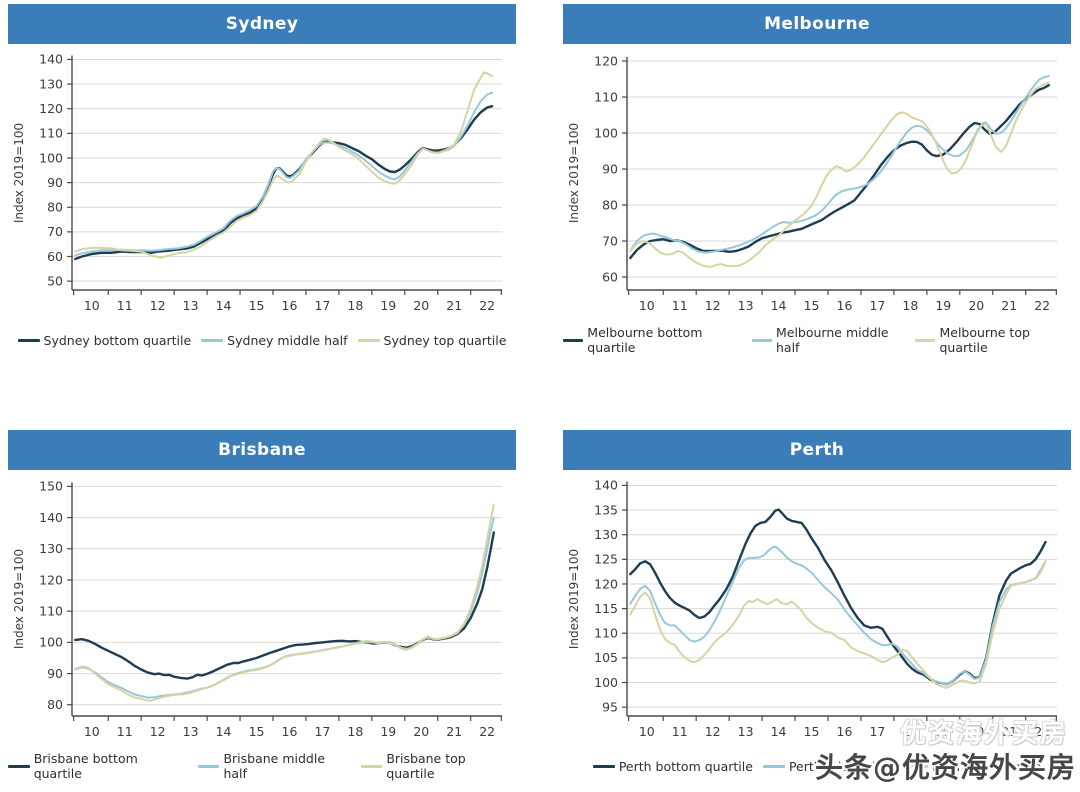 This screenshot has height=792, width=1080. I want to click on sydney-header: Sydney, so click(262, 24).